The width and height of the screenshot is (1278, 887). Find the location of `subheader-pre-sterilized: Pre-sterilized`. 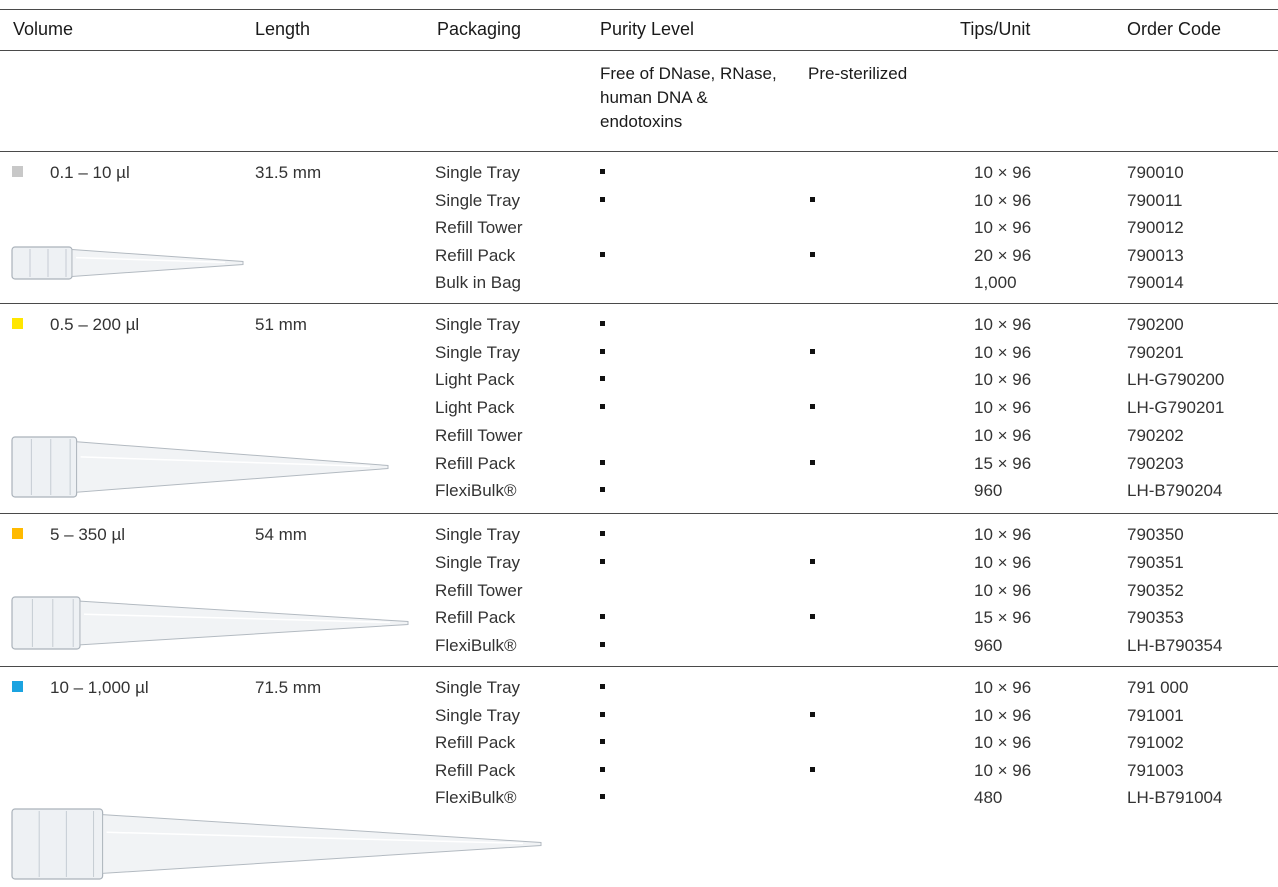

subheader-pre-sterilized: Pre-sterilized is located at coordinates (858, 73).